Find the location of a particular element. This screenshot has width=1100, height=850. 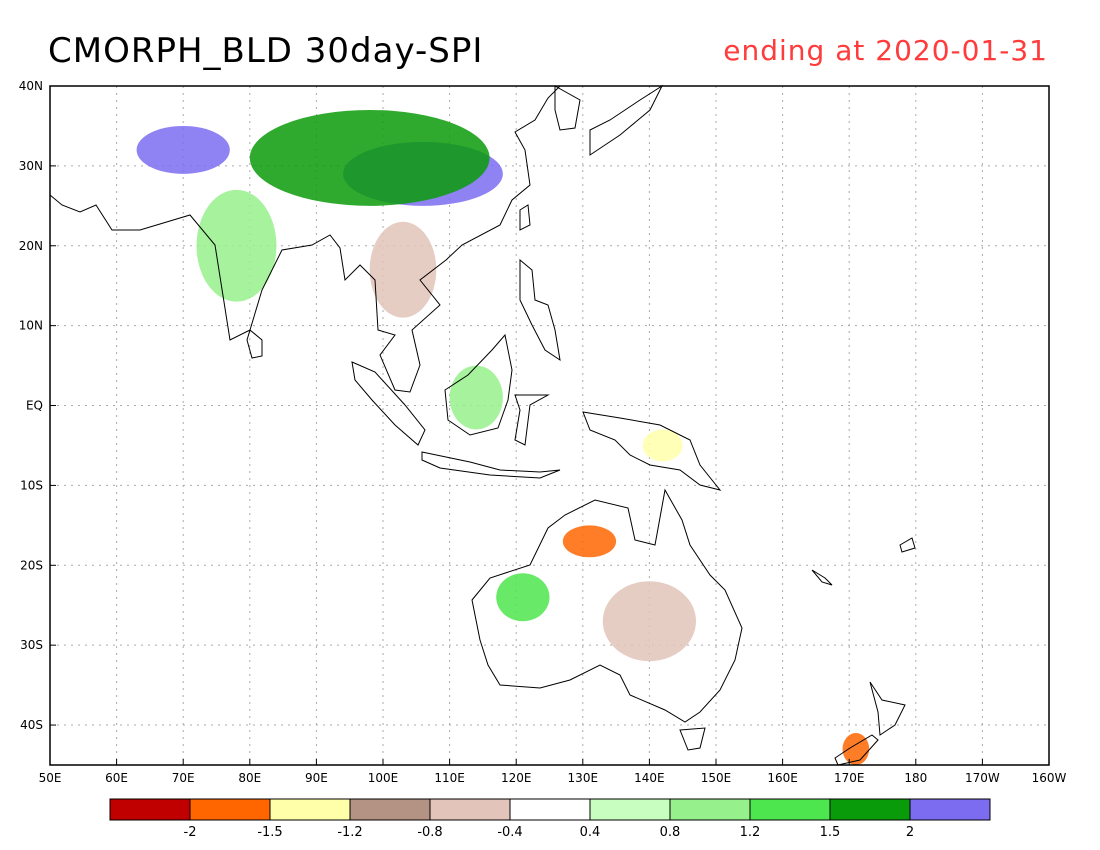

lat-tick-label: 40N is located at coordinates (31, 86).